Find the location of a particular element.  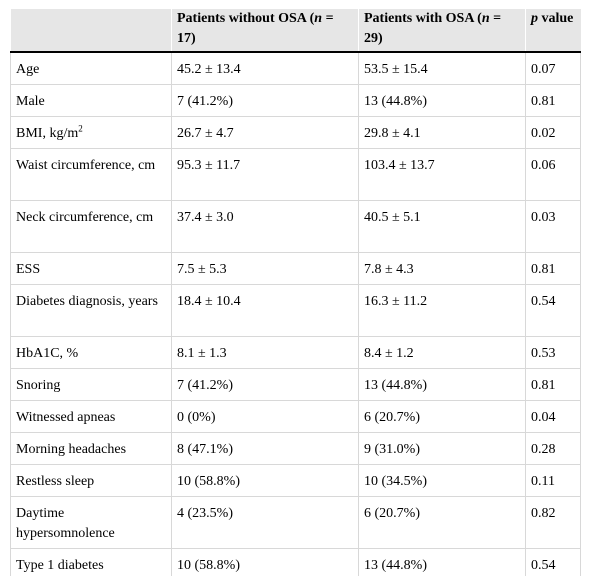

cell-with-osa: 53.5 ± 15.4 is located at coordinates (442, 68).